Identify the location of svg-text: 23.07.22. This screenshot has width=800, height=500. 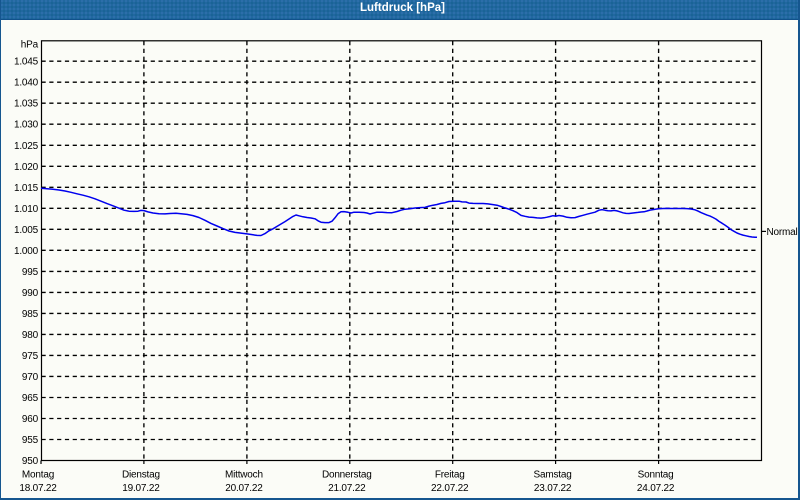
(553, 488).